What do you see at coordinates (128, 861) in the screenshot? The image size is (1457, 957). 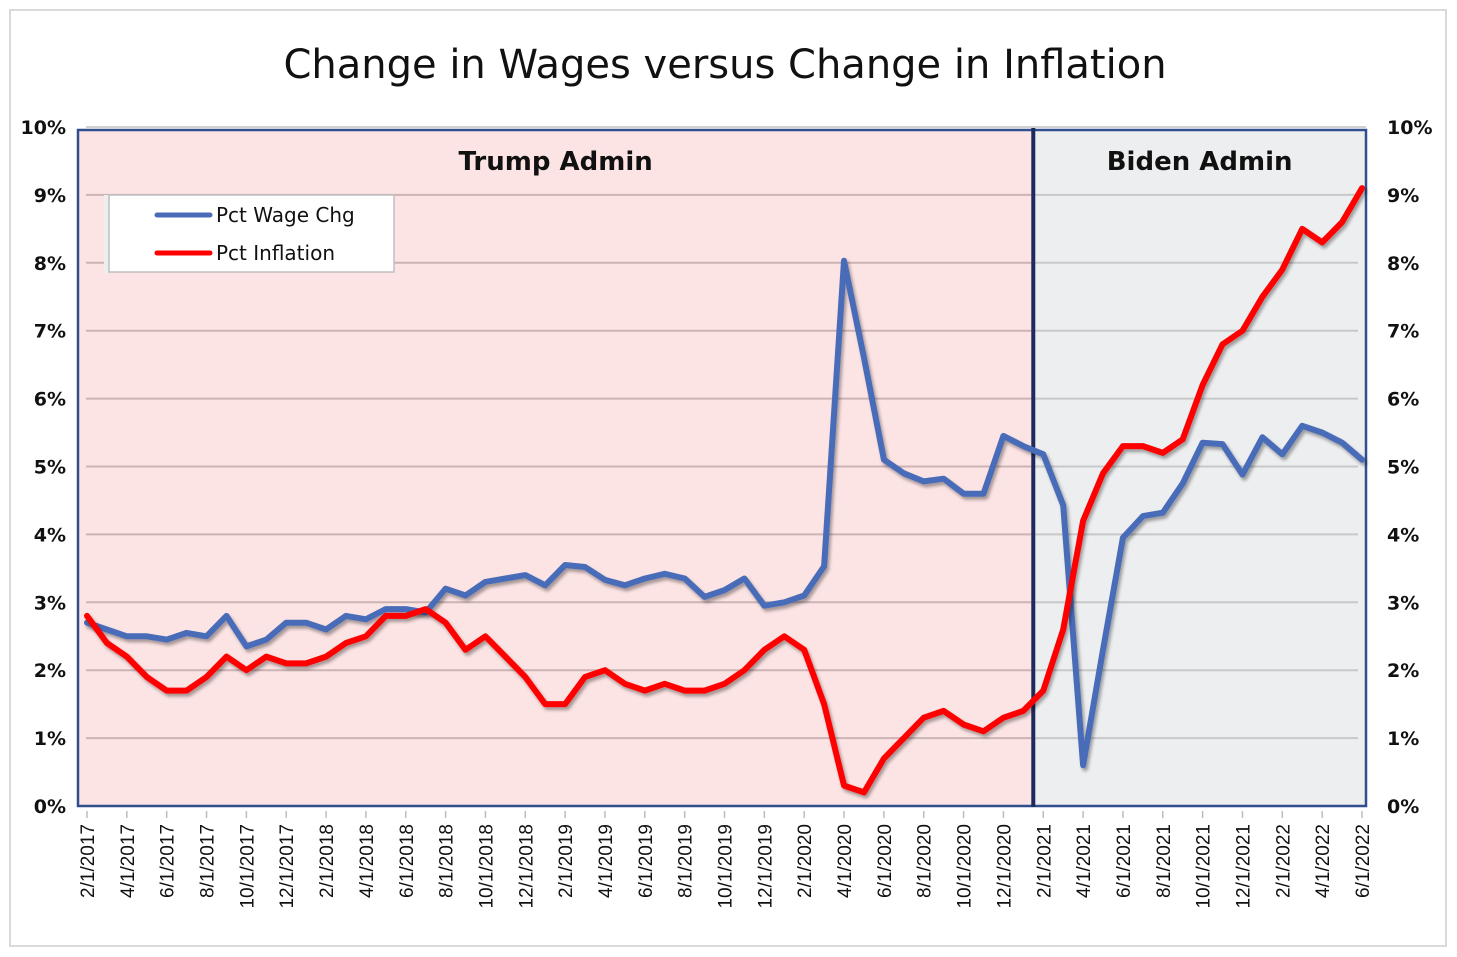 I see `x-tick-label: 4/1/2017` at bounding box center [128, 861].